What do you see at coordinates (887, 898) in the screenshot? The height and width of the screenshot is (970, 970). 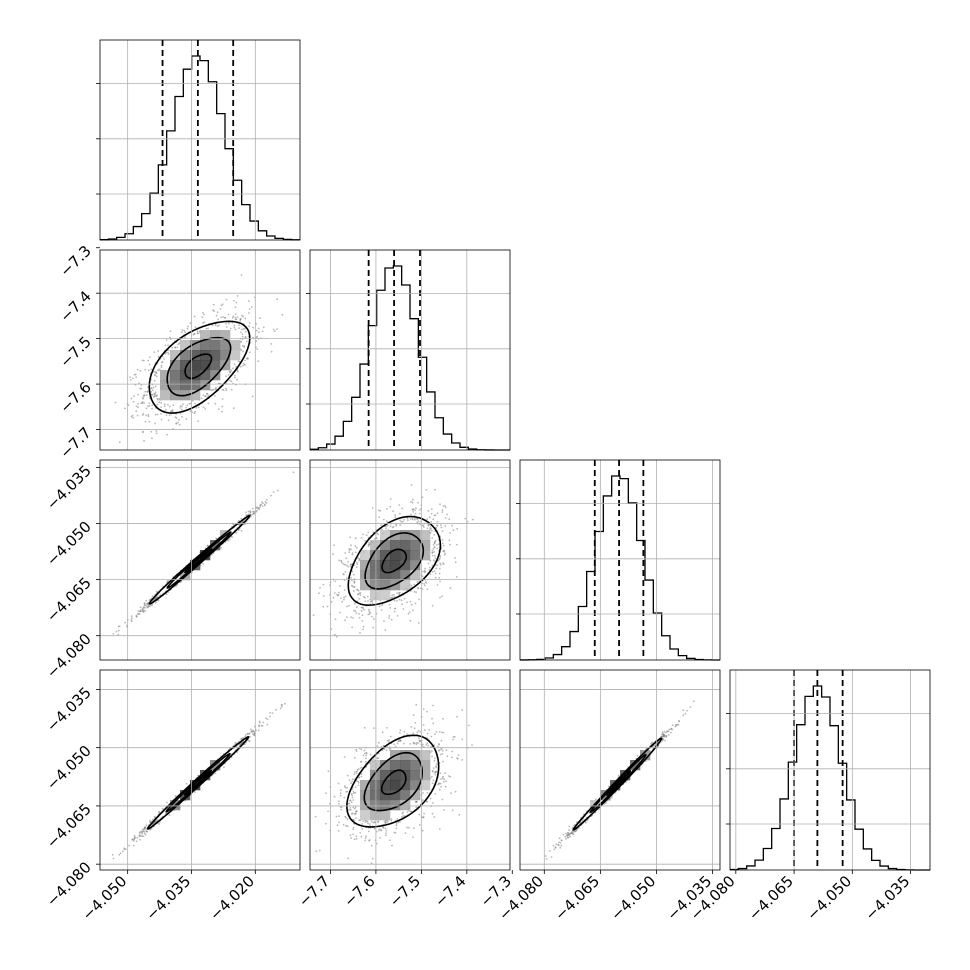 I see `x-tick-label: −4.035` at bounding box center [887, 898].